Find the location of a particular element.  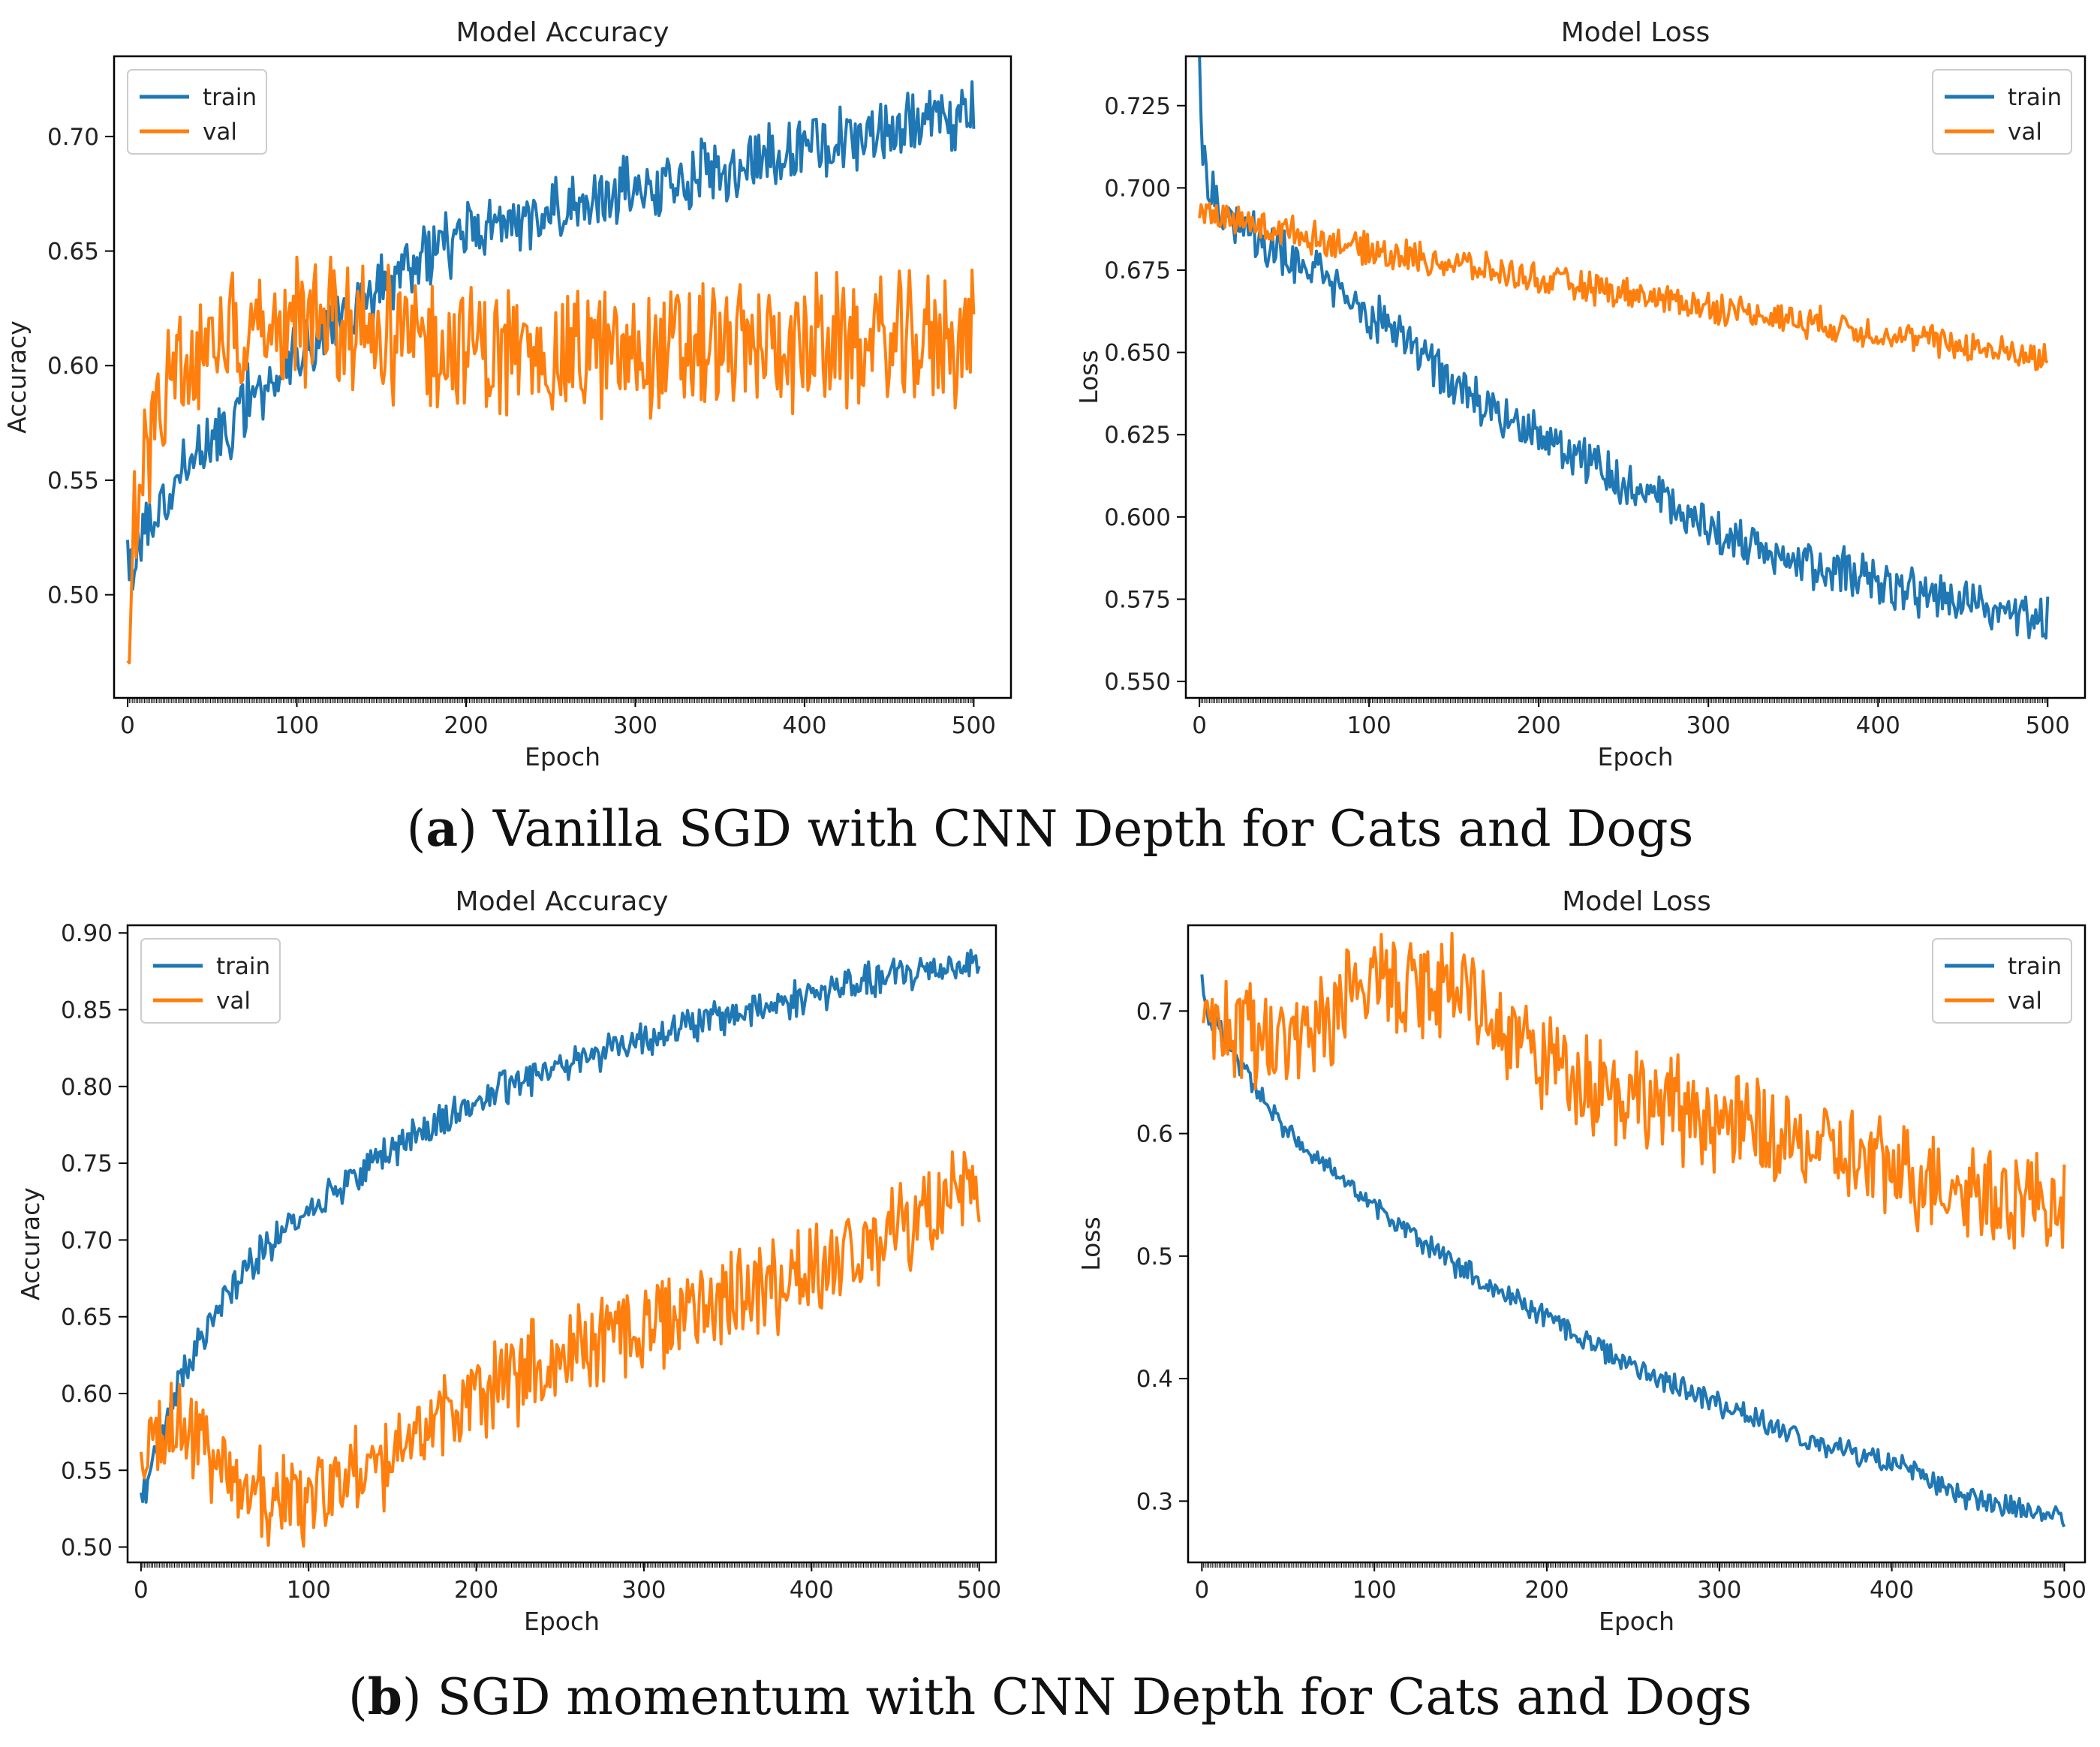

y-tick-label: 0.90 is located at coordinates (87, 933).